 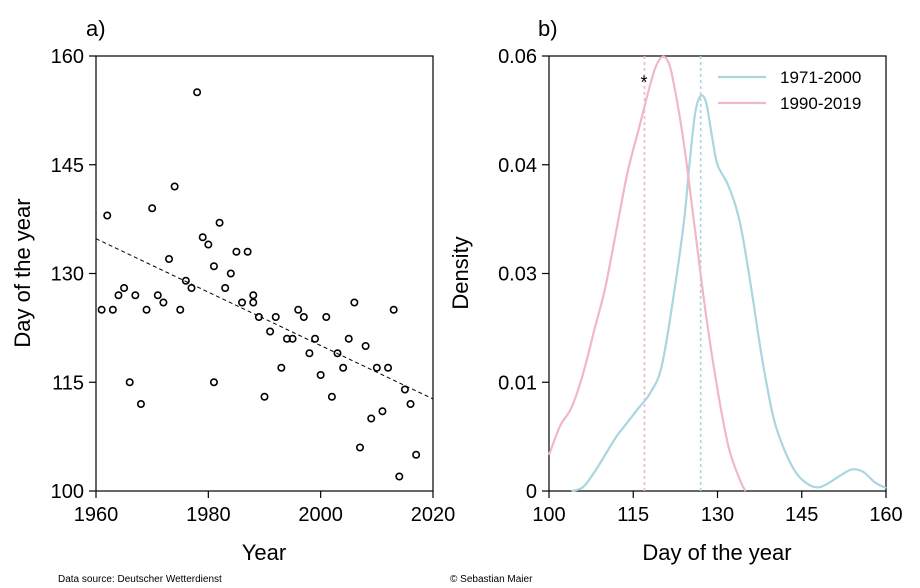 I want to click on x-tick-label: 1980, so click(x=208, y=515).